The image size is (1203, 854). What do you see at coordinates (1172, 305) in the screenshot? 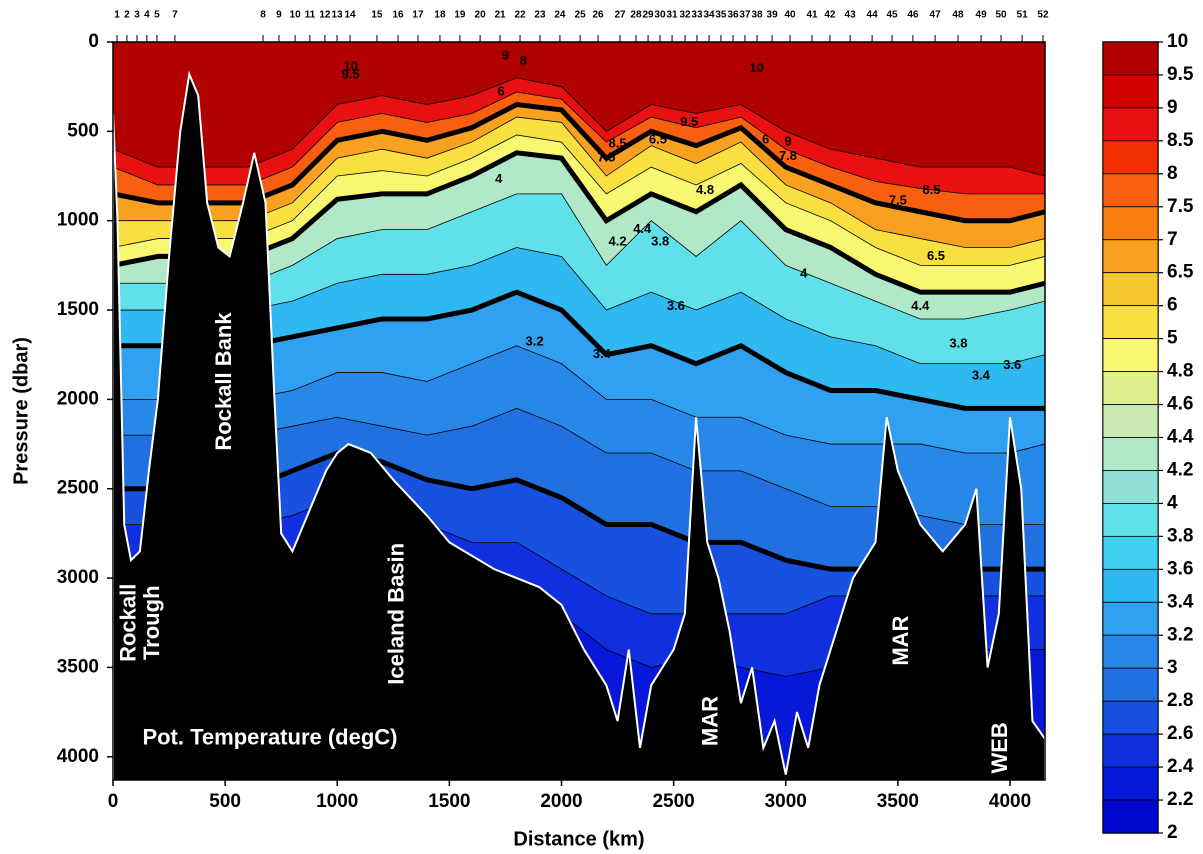
I see `colorbar-label: 6` at bounding box center [1172, 305].